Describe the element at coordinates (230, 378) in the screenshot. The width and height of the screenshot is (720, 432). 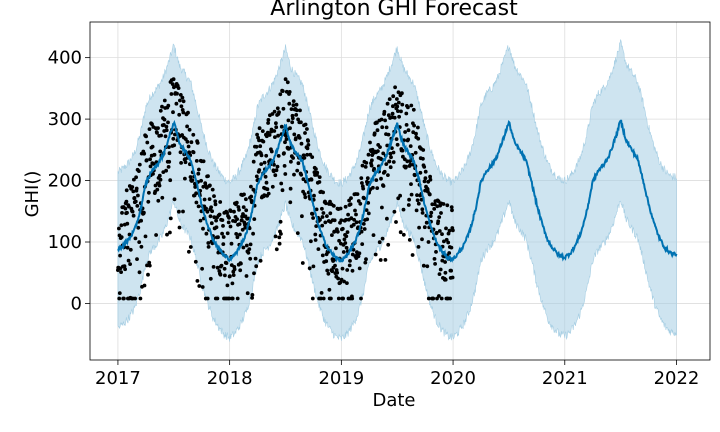
I see `x-tick-label: 2018` at that location.